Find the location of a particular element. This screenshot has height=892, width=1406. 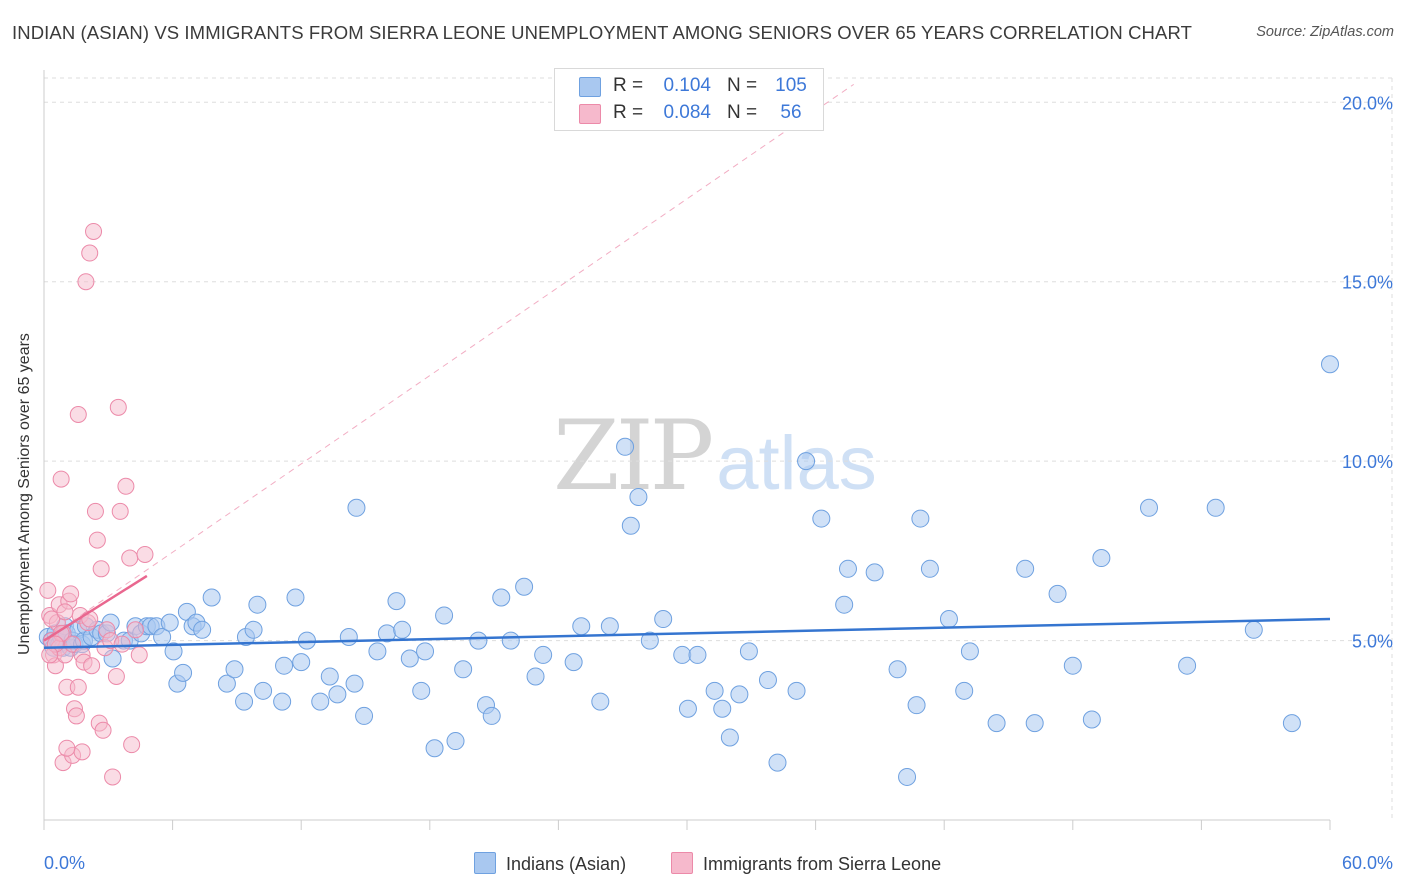

x-tick-label-left: 0.0% is located at coordinates (64, 863).